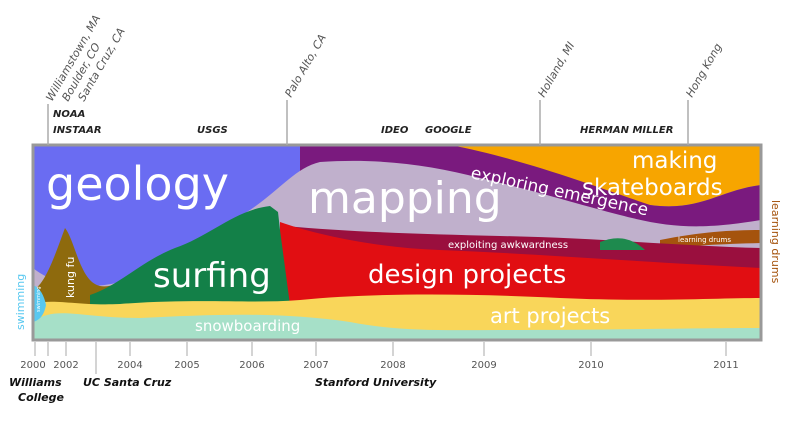 The width and height of the screenshot is (799, 428). Describe the element at coordinates (69, 114) in the screenshot. I see `employer: NOAA` at that location.